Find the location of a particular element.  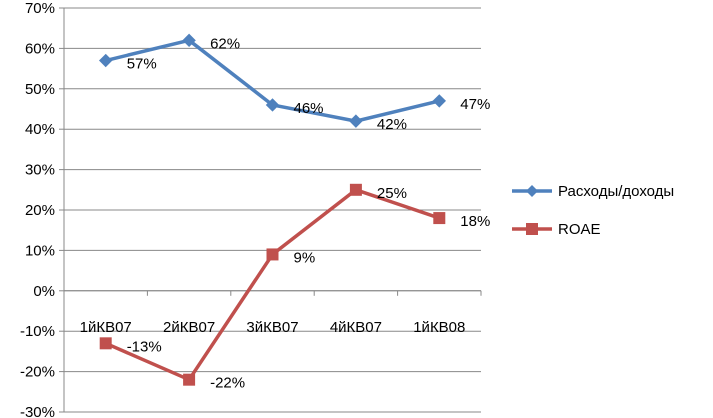

y-tick-label: 60% is located at coordinates (40, 48).